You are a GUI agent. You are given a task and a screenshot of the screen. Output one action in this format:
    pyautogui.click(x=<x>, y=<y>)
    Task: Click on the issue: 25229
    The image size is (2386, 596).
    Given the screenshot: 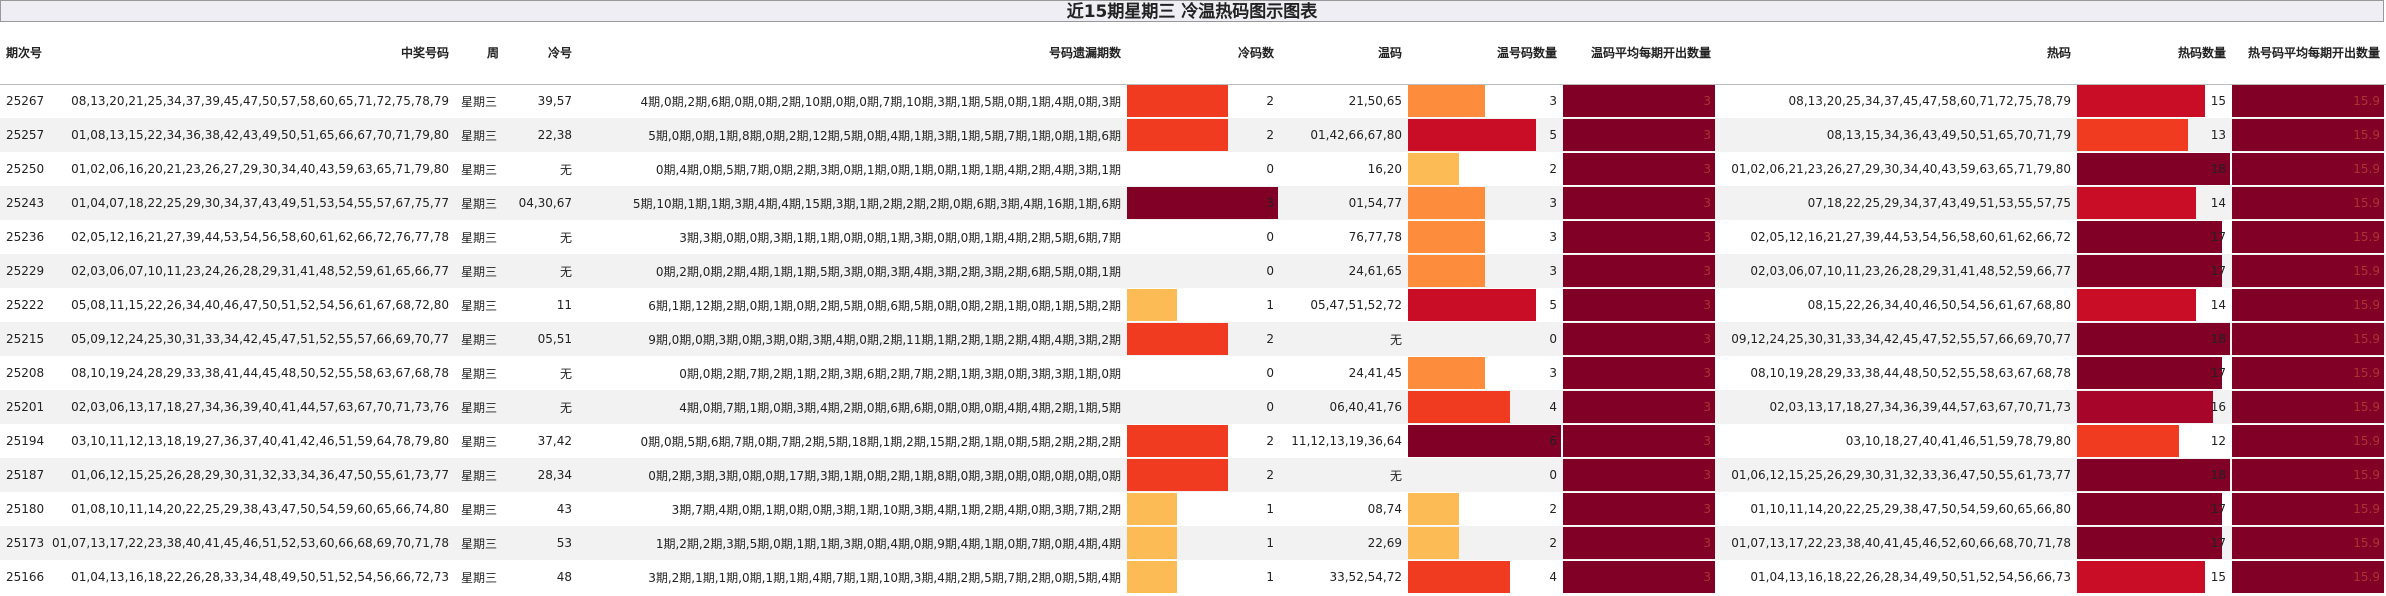 What is the action you would take?
    pyautogui.click(x=27, y=271)
    